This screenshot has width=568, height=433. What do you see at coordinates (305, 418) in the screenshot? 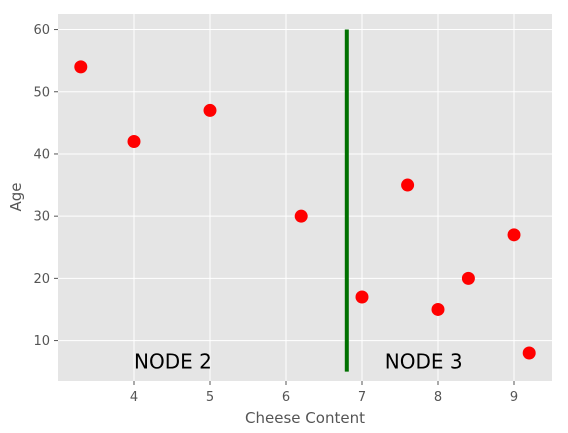
I see `x-axis-label: Cheese Content` at bounding box center [305, 418].